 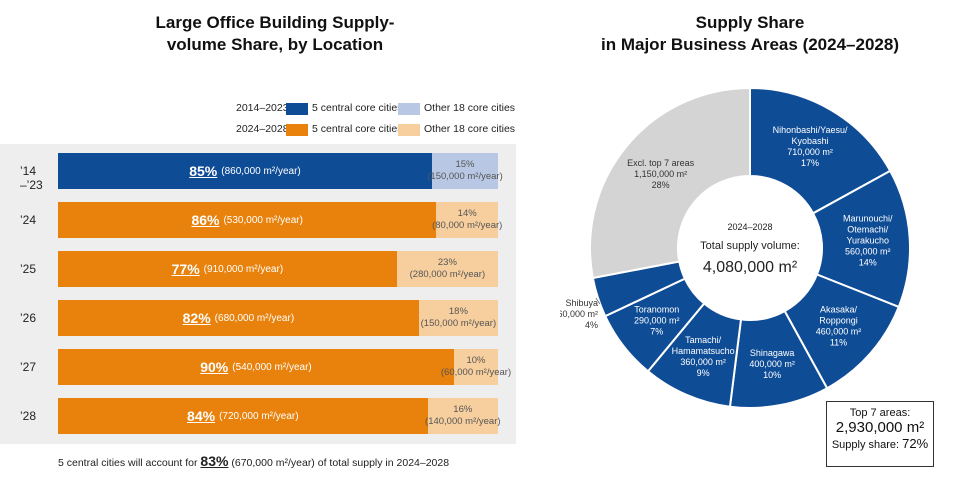 I want to click on bar-central-pct-label: 85%, so click(x=203, y=171).